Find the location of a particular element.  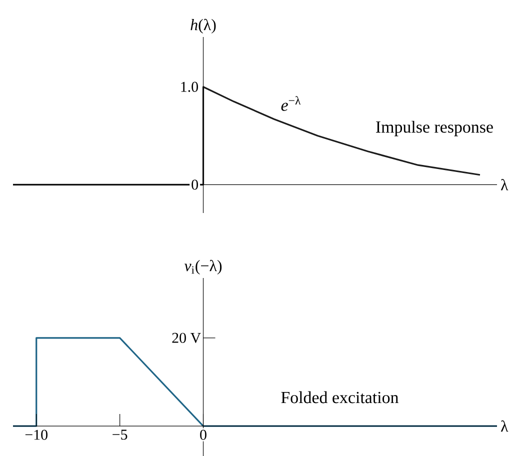

annotation: Folded excitation is located at coordinates (340, 397).